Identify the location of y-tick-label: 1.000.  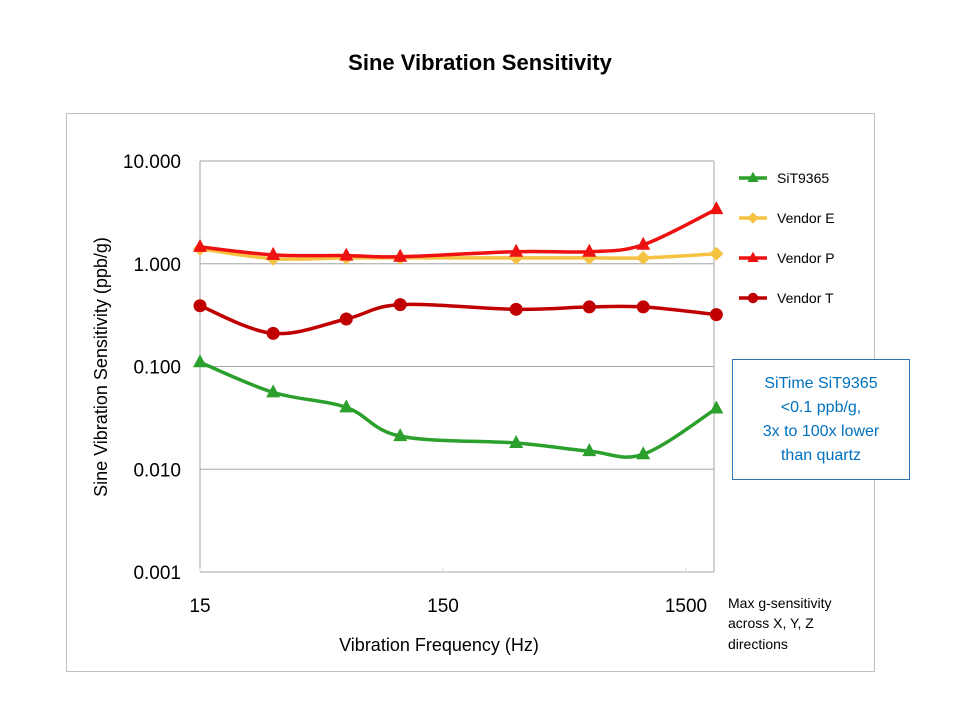
(157, 265).